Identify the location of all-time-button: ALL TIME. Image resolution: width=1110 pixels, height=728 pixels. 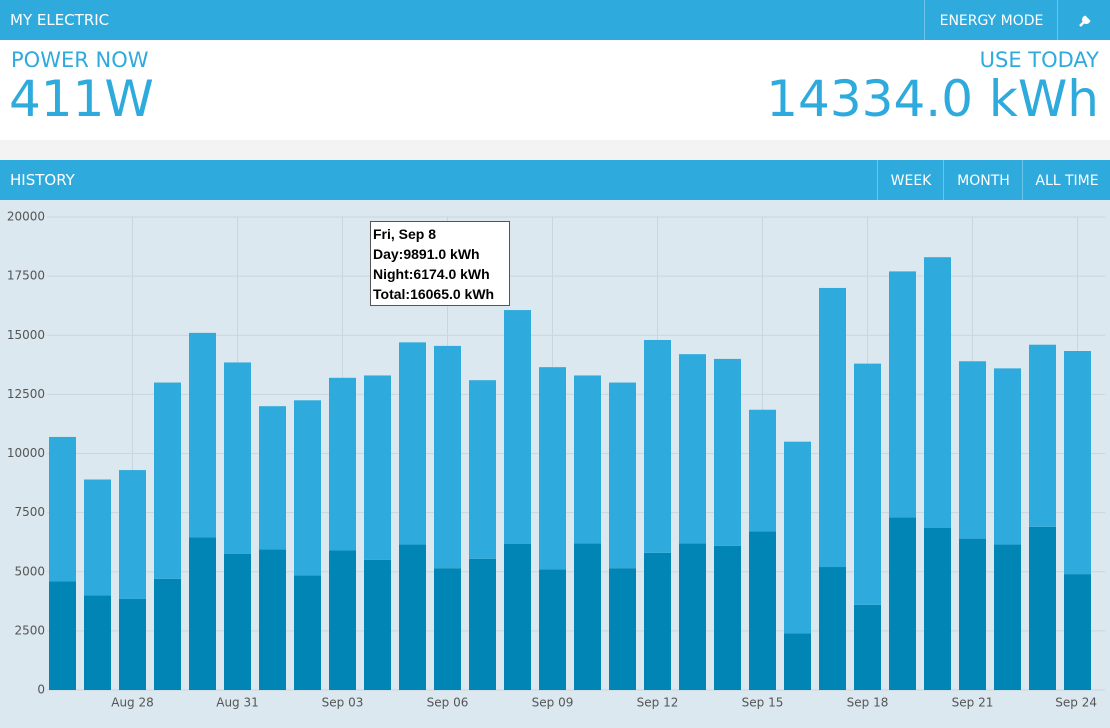
(1066, 180).